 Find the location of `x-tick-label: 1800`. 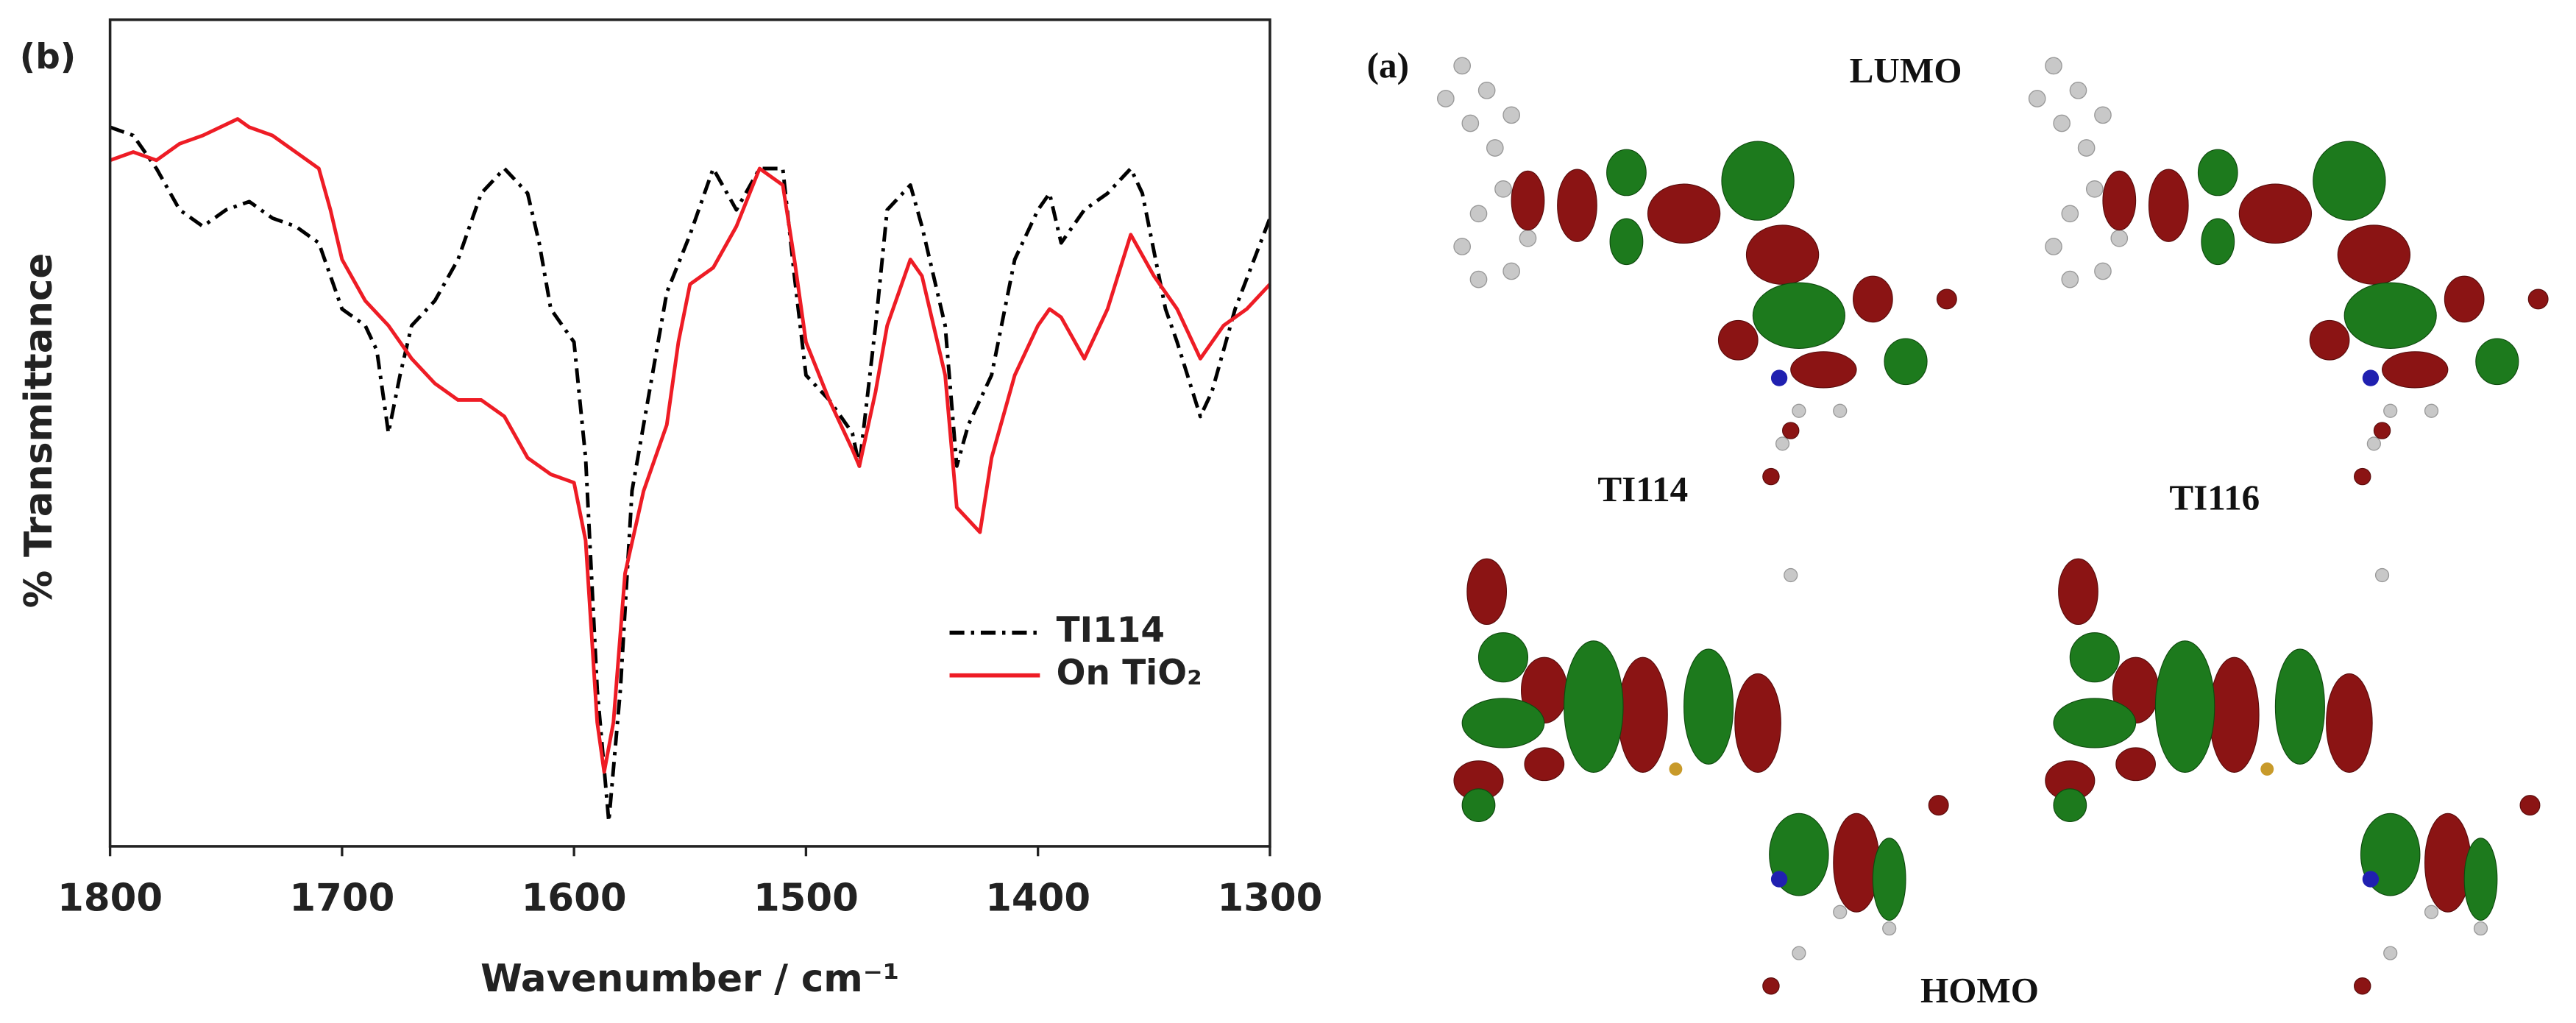

x-tick-label: 1800 is located at coordinates (110, 899).